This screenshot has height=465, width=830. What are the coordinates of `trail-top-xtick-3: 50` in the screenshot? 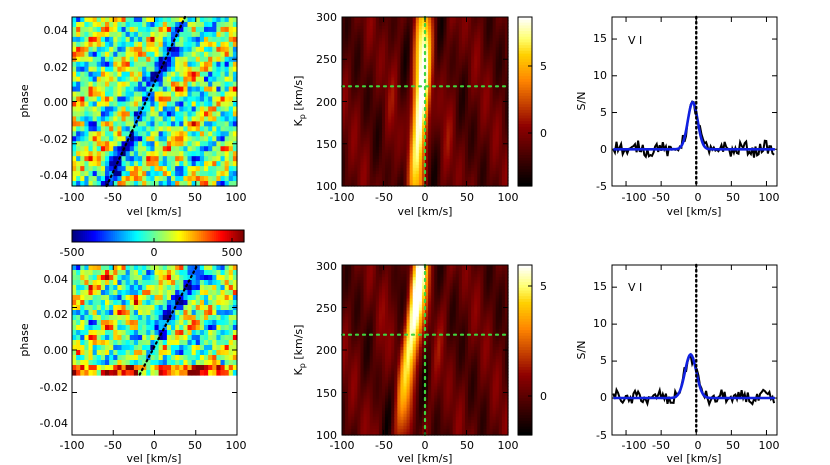 It's located at (195, 197).